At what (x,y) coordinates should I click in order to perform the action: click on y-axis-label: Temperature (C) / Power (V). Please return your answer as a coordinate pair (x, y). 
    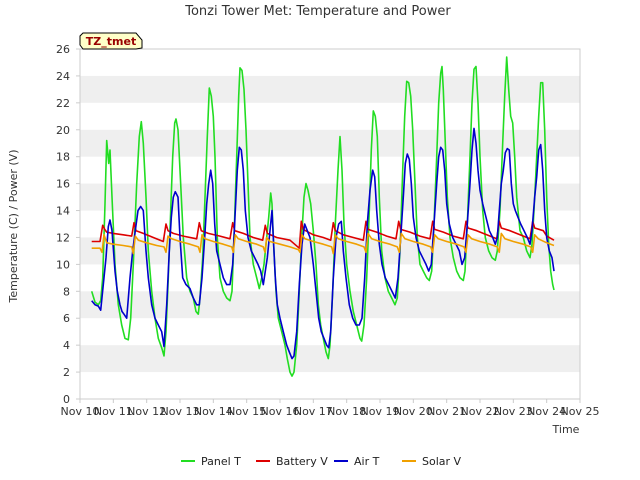
    Looking at the image, I should click on (13, 226).